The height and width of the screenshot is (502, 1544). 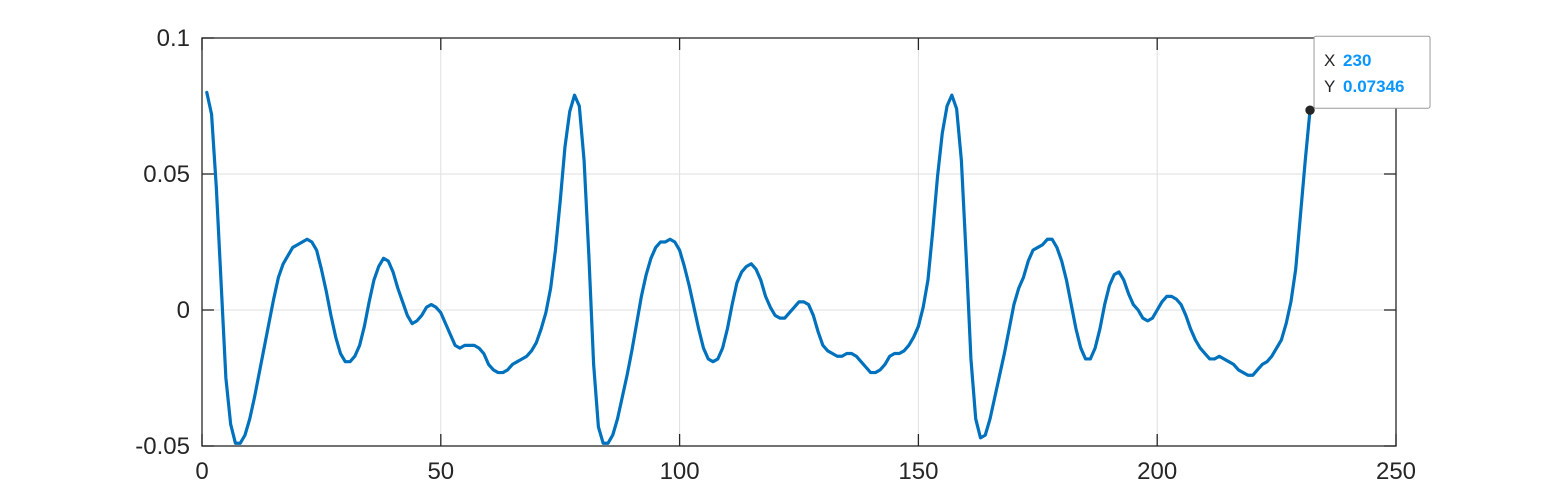 What do you see at coordinates (183, 310) in the screenshot?
I see `y-tick-label: 0` at bounding box center [183, 310].